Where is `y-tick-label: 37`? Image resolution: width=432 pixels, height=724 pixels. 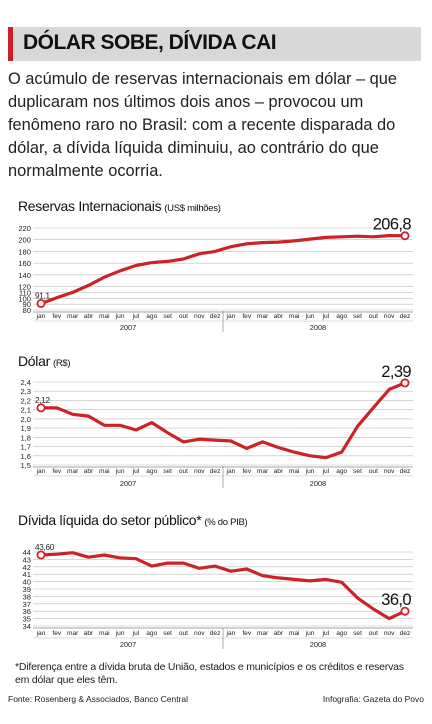
y-tick-label: 37 is located at coordinates (27, 604).